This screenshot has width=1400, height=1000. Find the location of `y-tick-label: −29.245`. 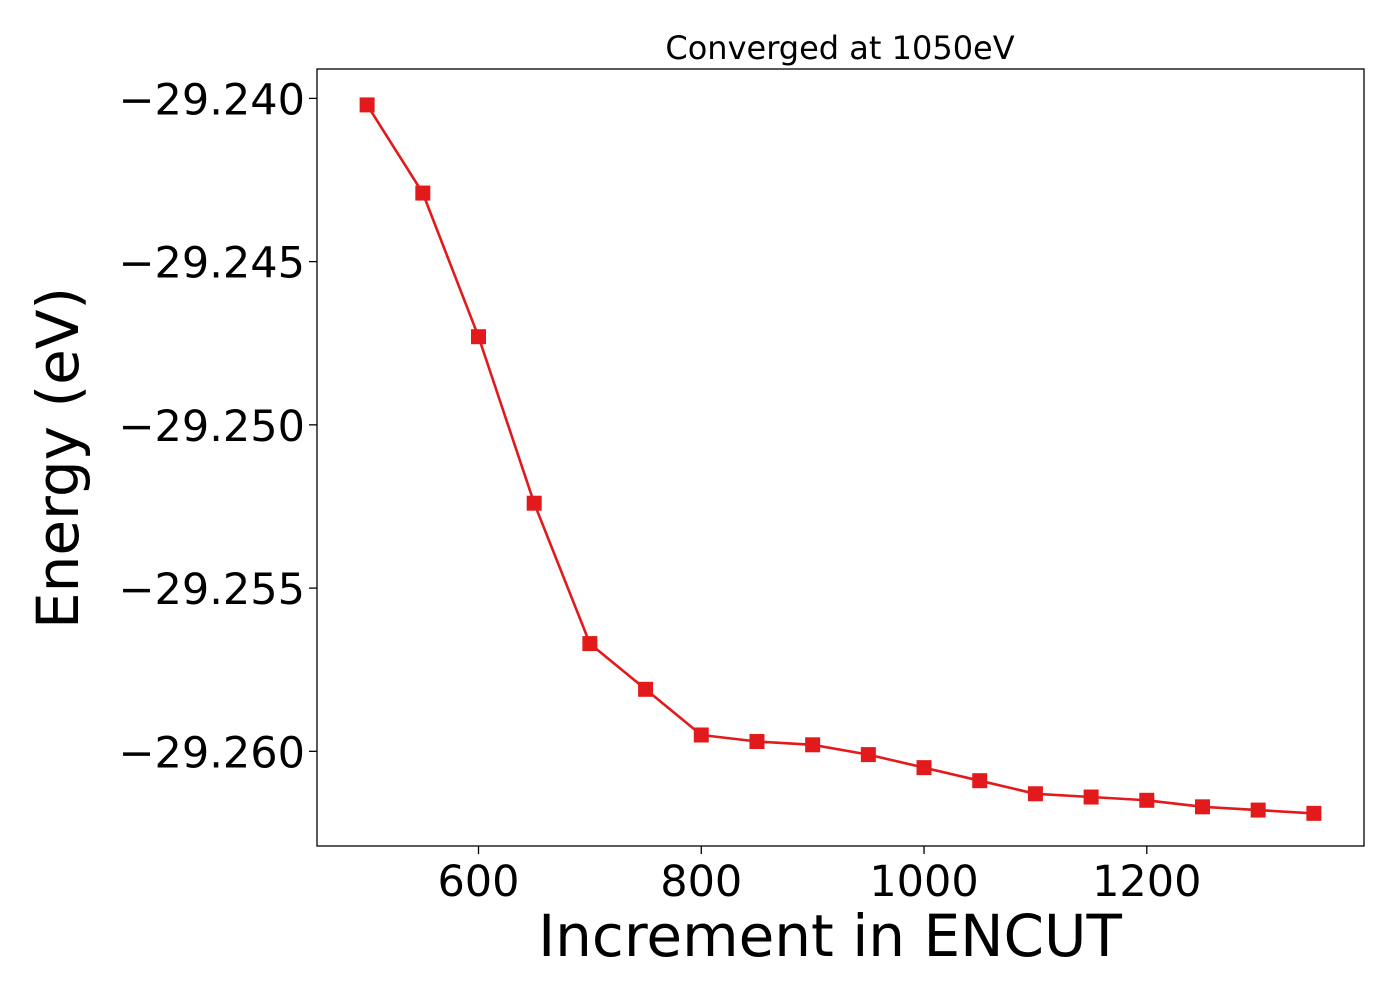

y-tick-label: −29.245 is located at coordinates (212, 264).